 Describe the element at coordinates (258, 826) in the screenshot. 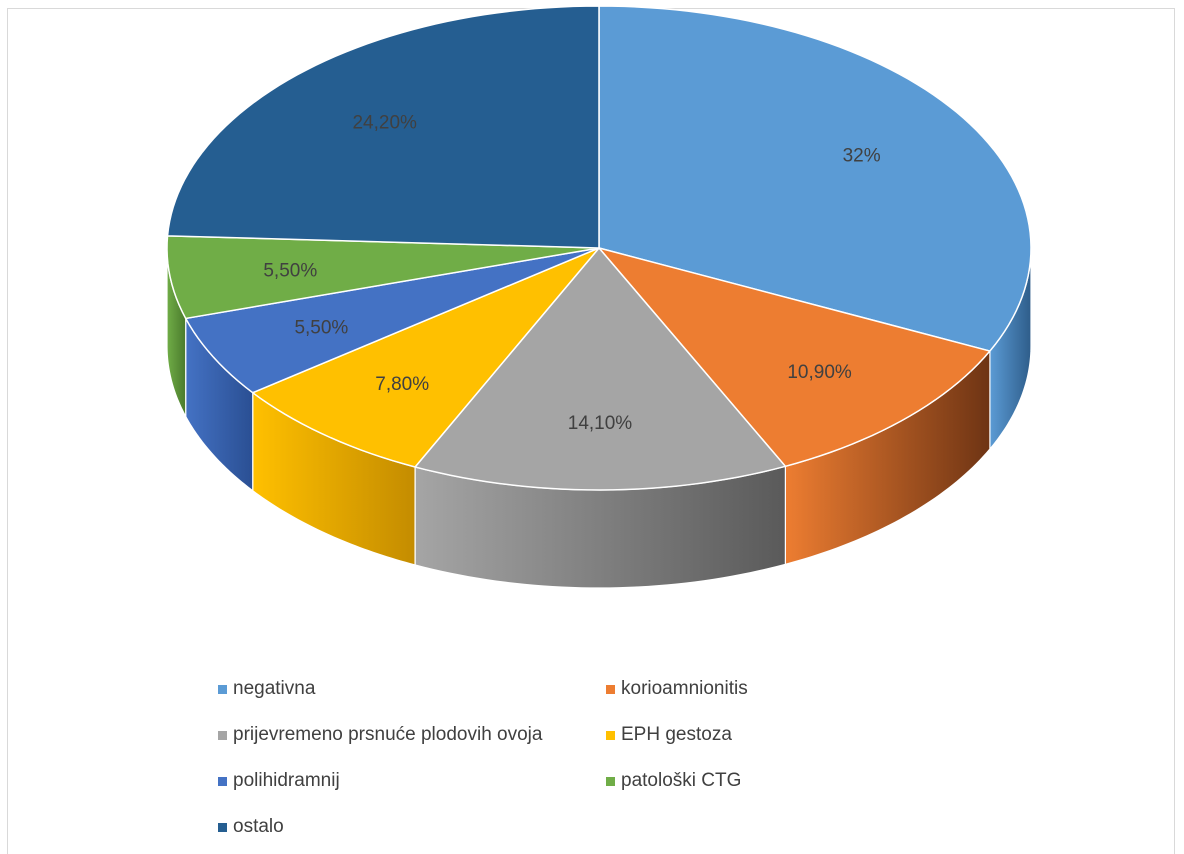

I see `legend-label: ostalo` at that location.